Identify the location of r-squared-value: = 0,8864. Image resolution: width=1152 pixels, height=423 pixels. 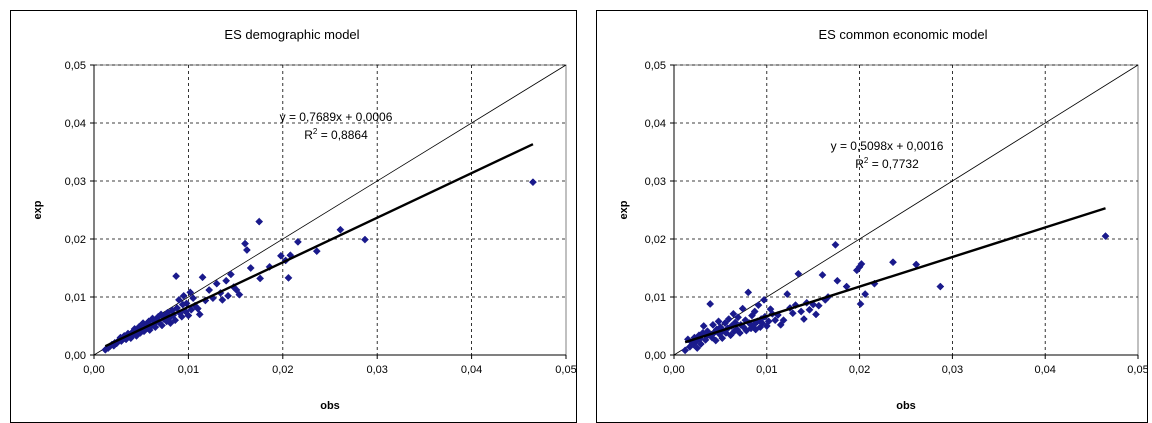
(342, 135).